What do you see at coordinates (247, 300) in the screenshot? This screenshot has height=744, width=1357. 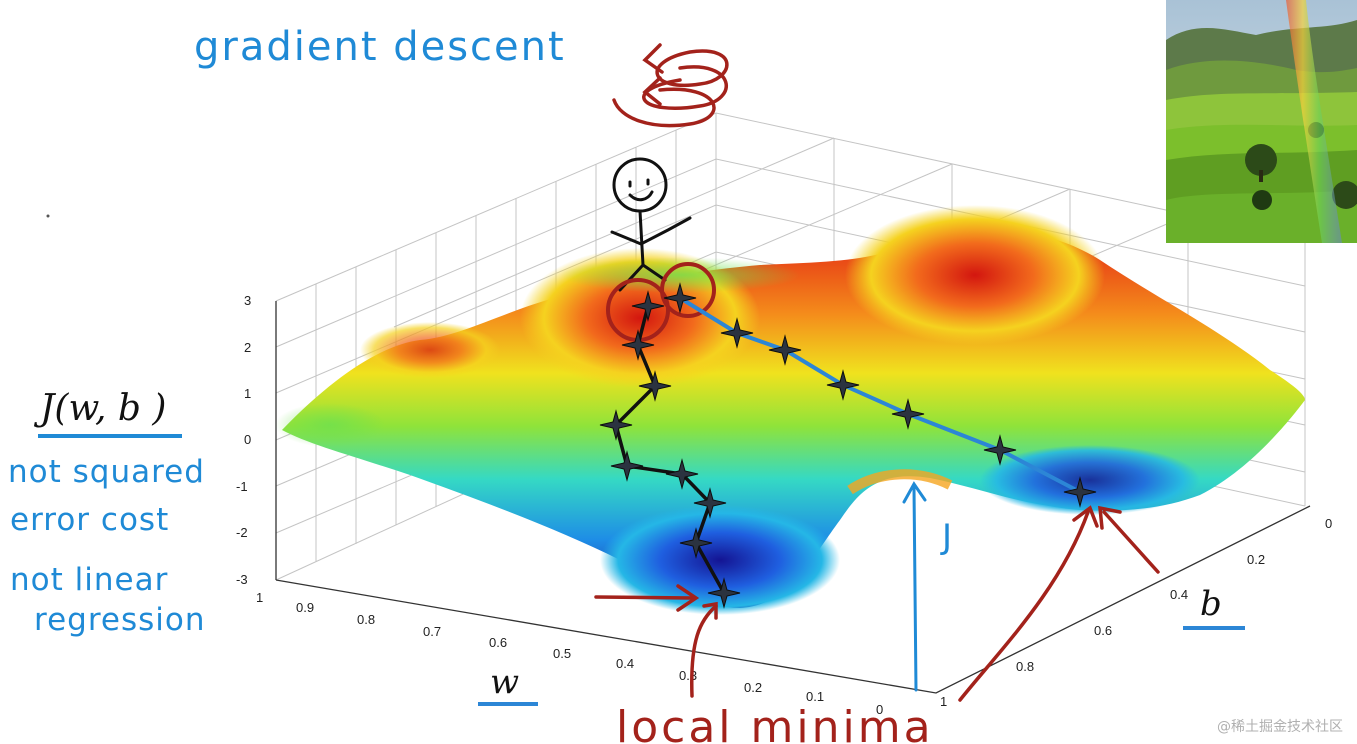 I see `z-tick: 3` at bounding box center [247, 300].